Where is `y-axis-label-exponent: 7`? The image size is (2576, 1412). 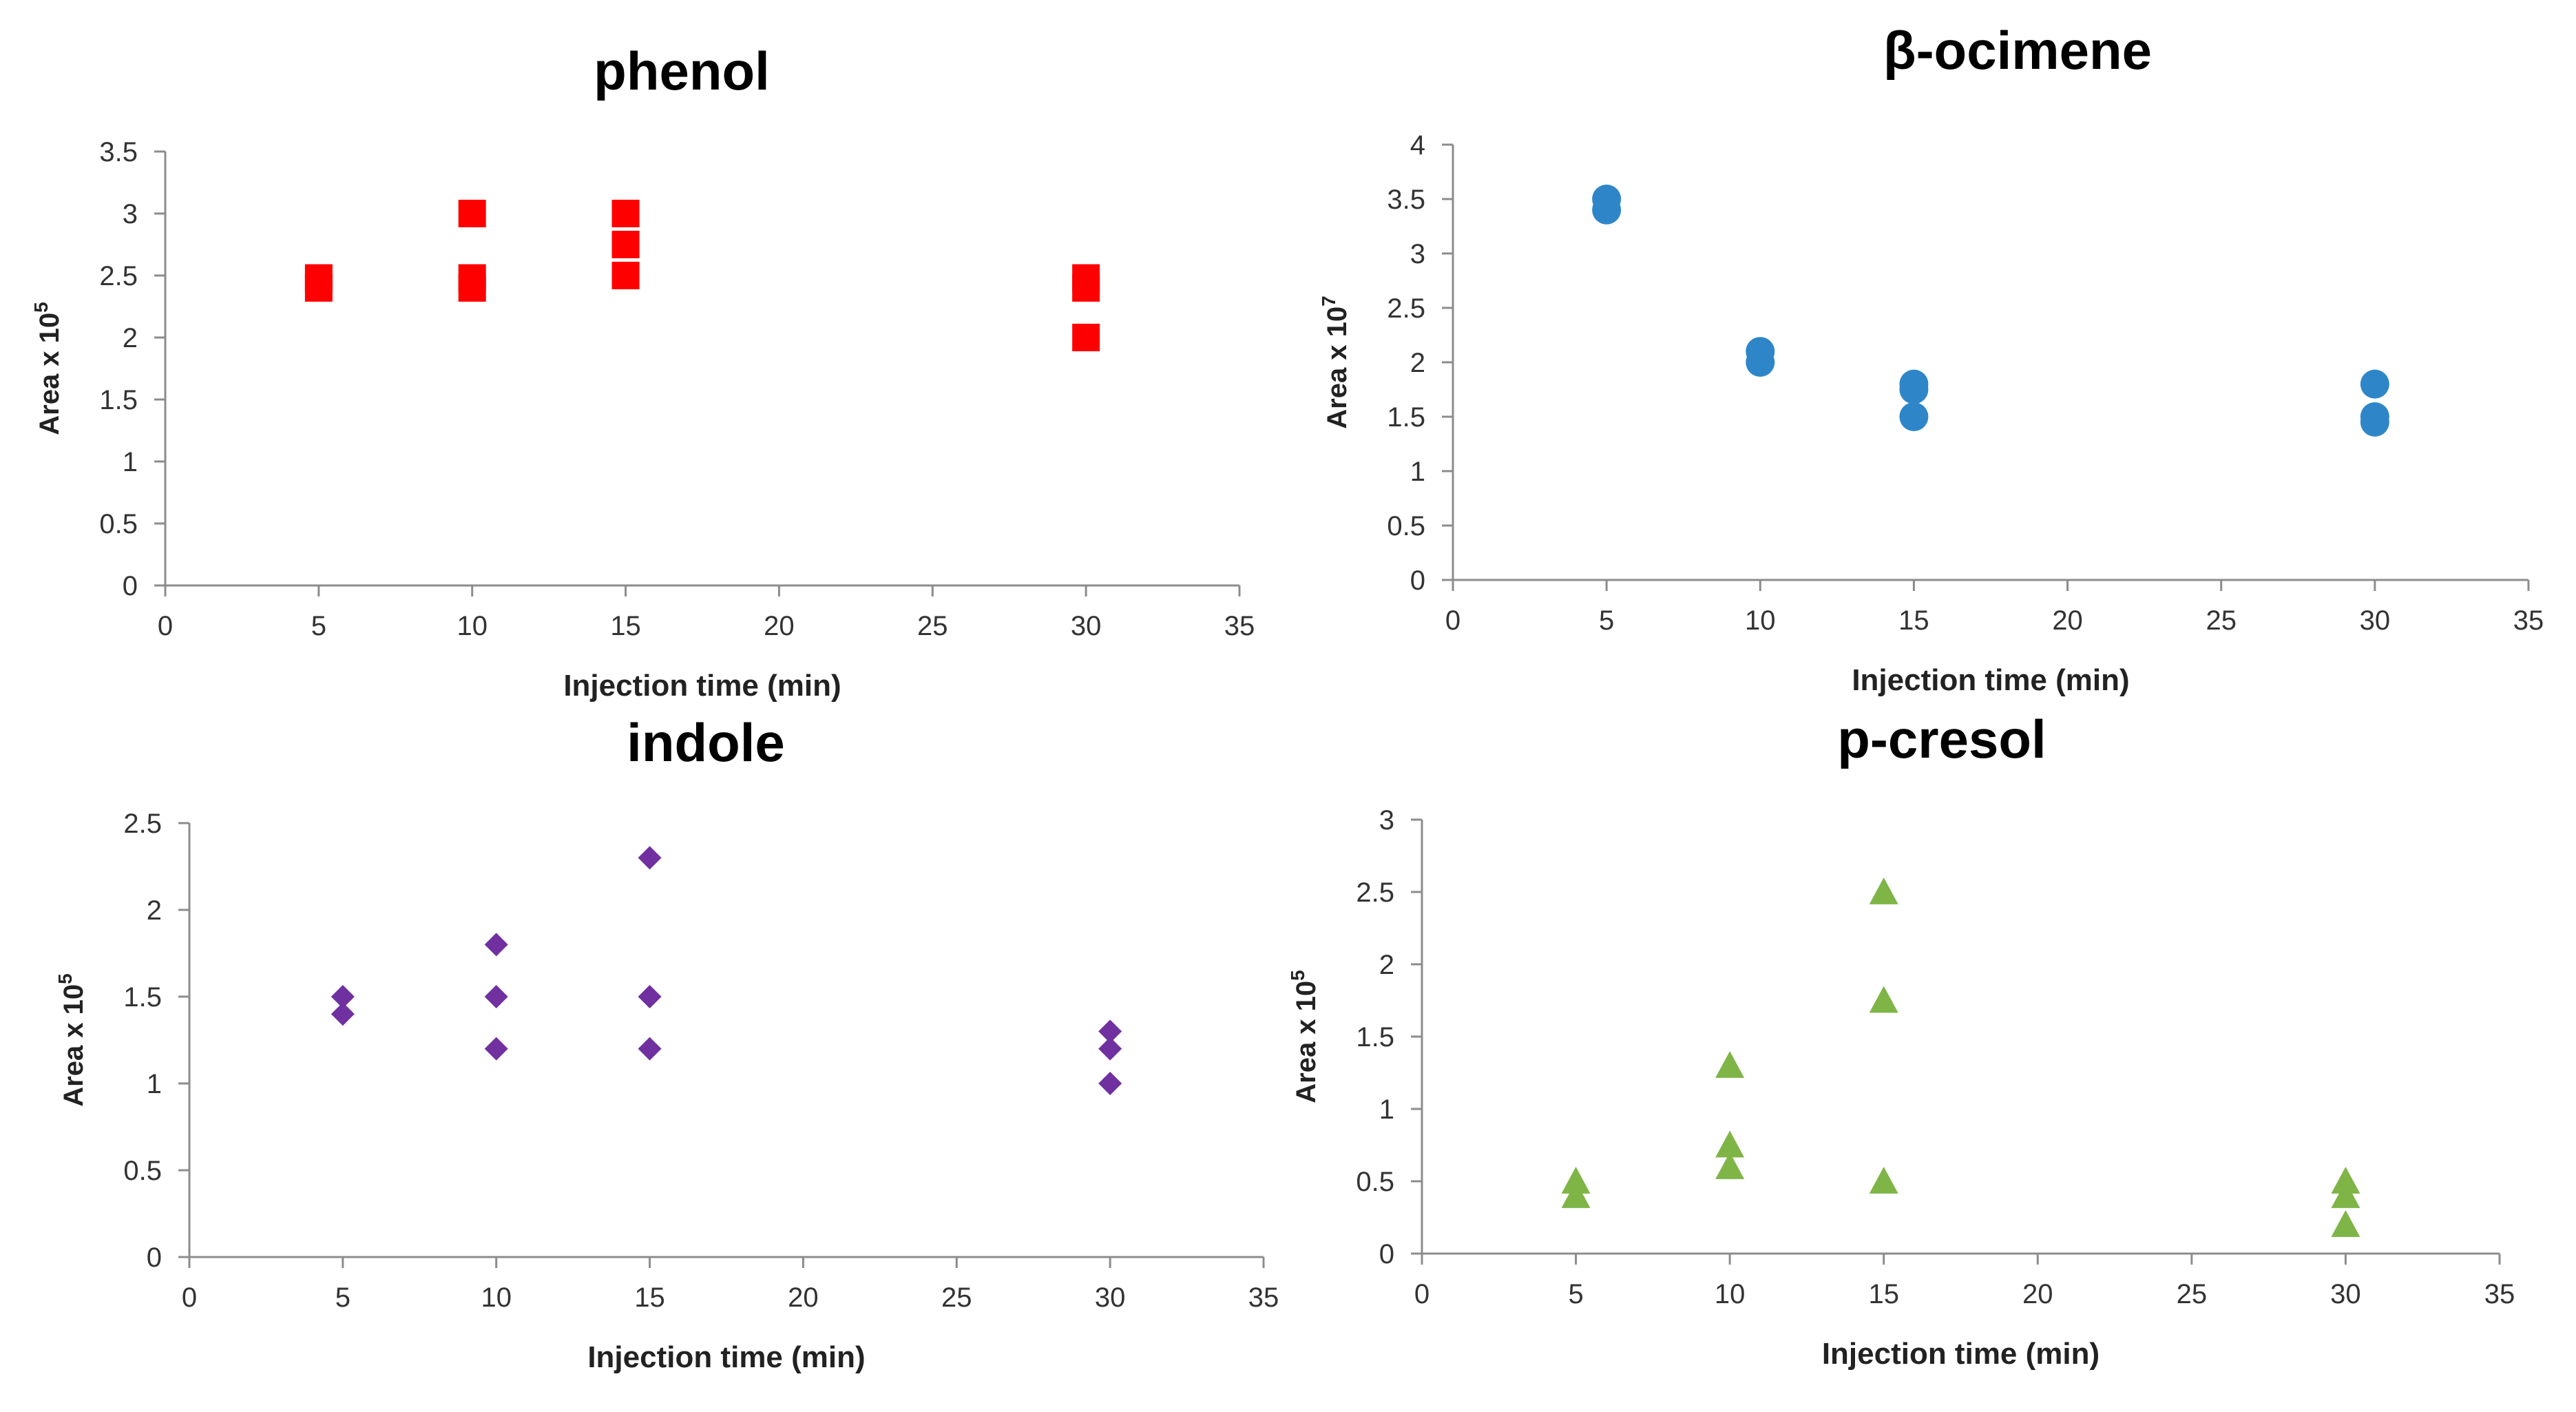
y-axis-label-exponent: 7 is located at coordinates (1328, 301).